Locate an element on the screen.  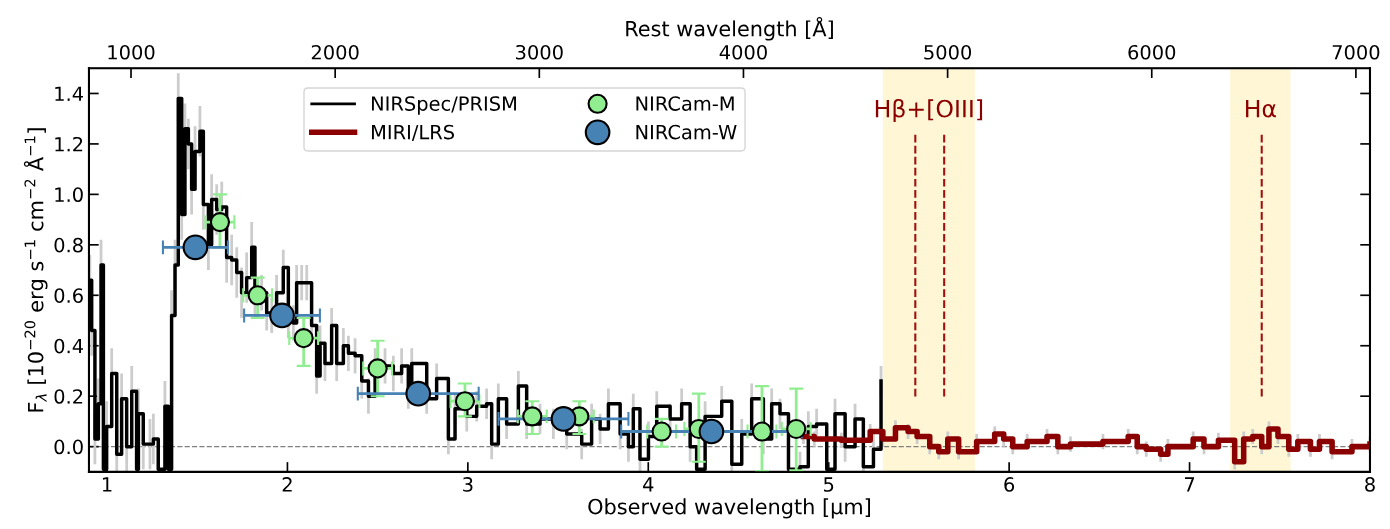
x-axis-title: Observed wavelength [µm] is located at coordinates (729, 508).